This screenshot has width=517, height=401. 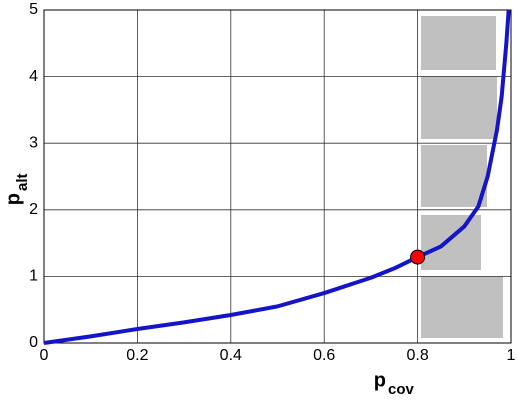 What do you see at coordinates (417, 355) in the screenshot?
I see `x-tick-label: 0.8` at bounding box center [417, 355].